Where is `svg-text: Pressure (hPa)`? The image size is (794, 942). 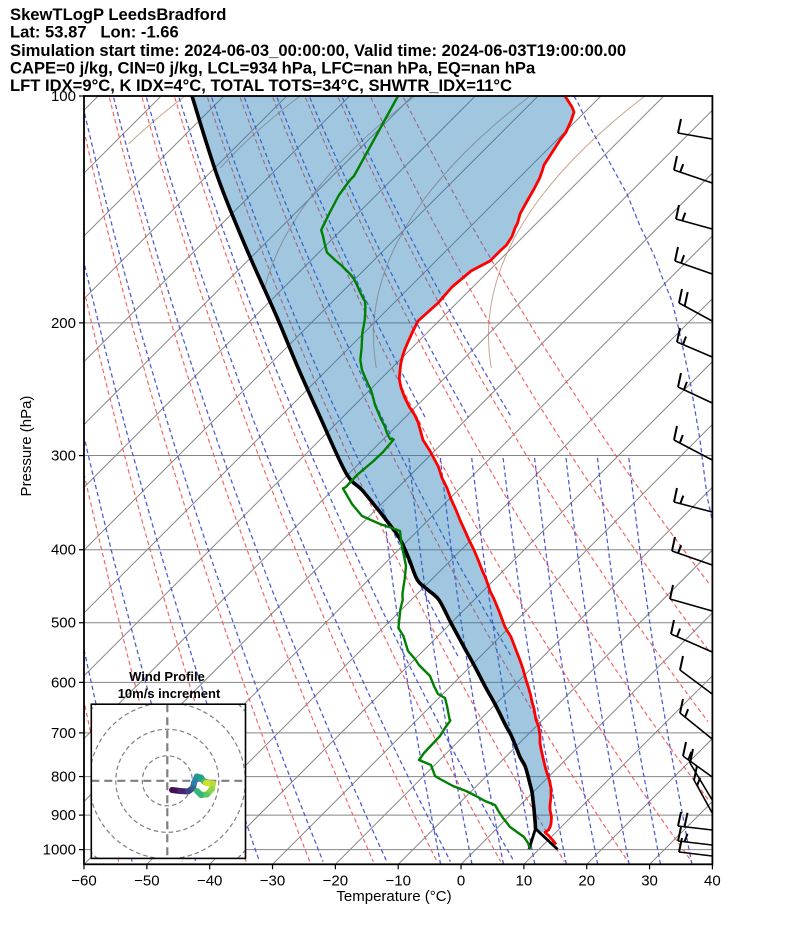 svg-text: Pressure (hPa) is located at coordinates (26, 446).